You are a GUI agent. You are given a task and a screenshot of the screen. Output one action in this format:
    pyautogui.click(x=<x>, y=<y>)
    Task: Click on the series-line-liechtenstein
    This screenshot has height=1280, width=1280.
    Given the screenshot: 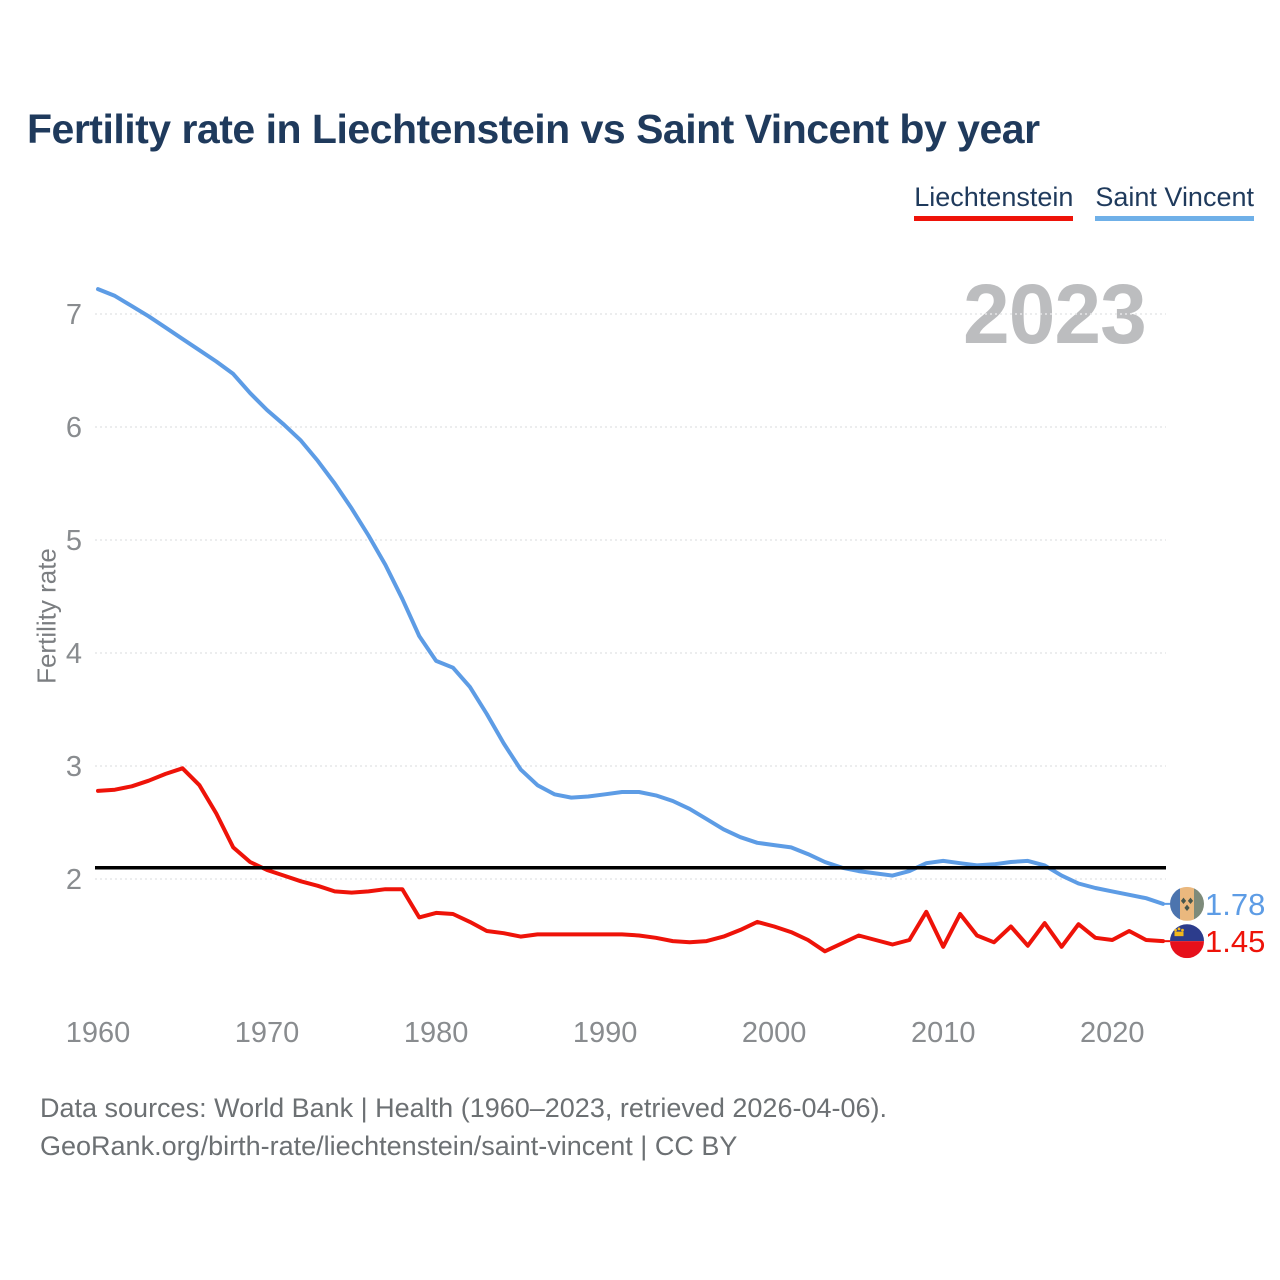 What is the action you would take?
    pyautogui.click(x=630, y=860)
    